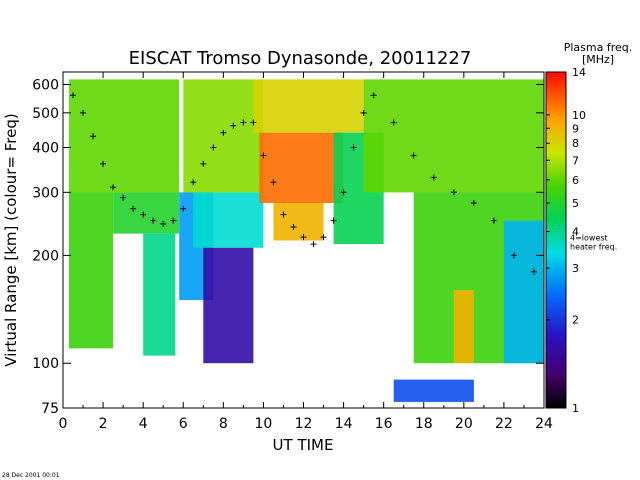 This screenshot has width=640, height=480. I want to click on y-tick-label: 400, so click(45, 149).